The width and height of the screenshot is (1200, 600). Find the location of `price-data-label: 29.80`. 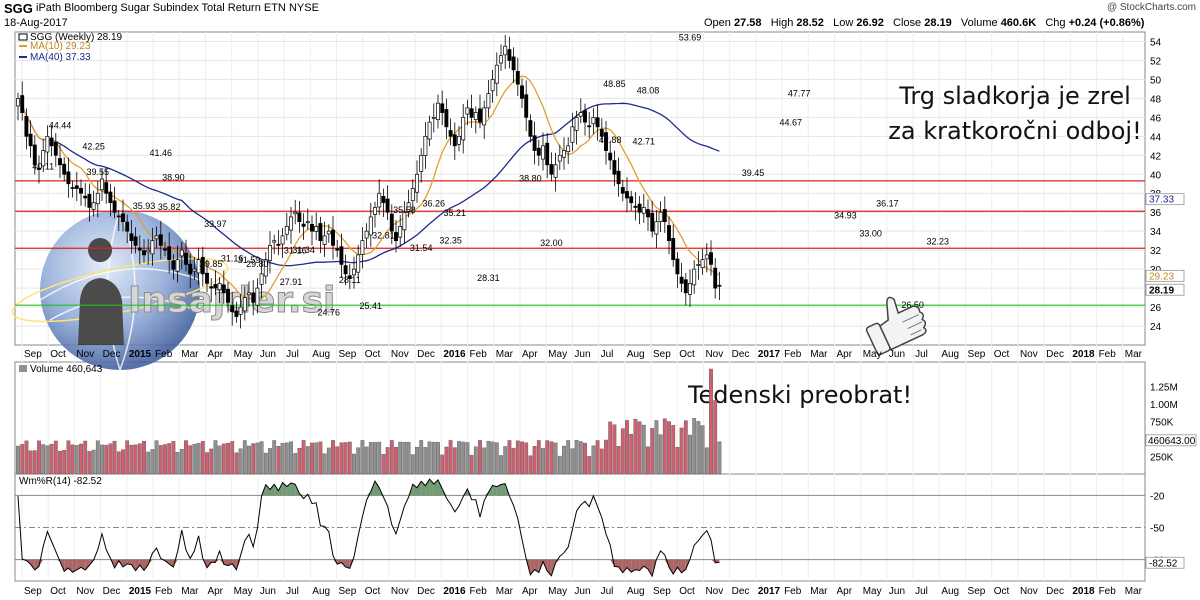

price-data-label: 29.80 is located at coordinates (257, 264).